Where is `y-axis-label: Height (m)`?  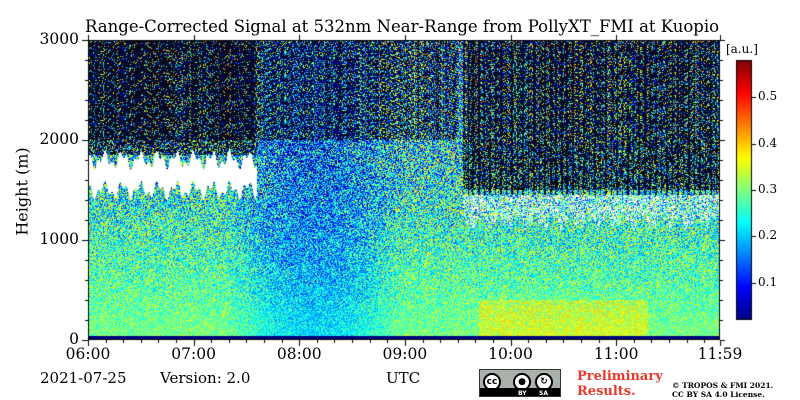
y-axis-label: Height (m) is located at coordinates (22, 191).